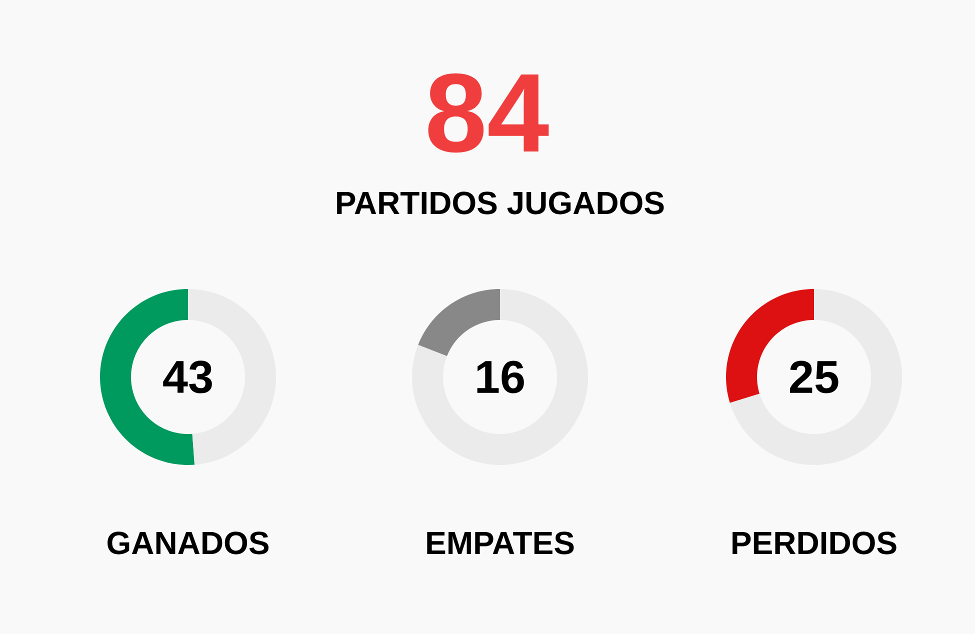 This screenshot has height=634, width=975. What do you see at coordinates (188, 543) in the screenshot?
I see `text: GANADOS` at bounding box center [188, 543].